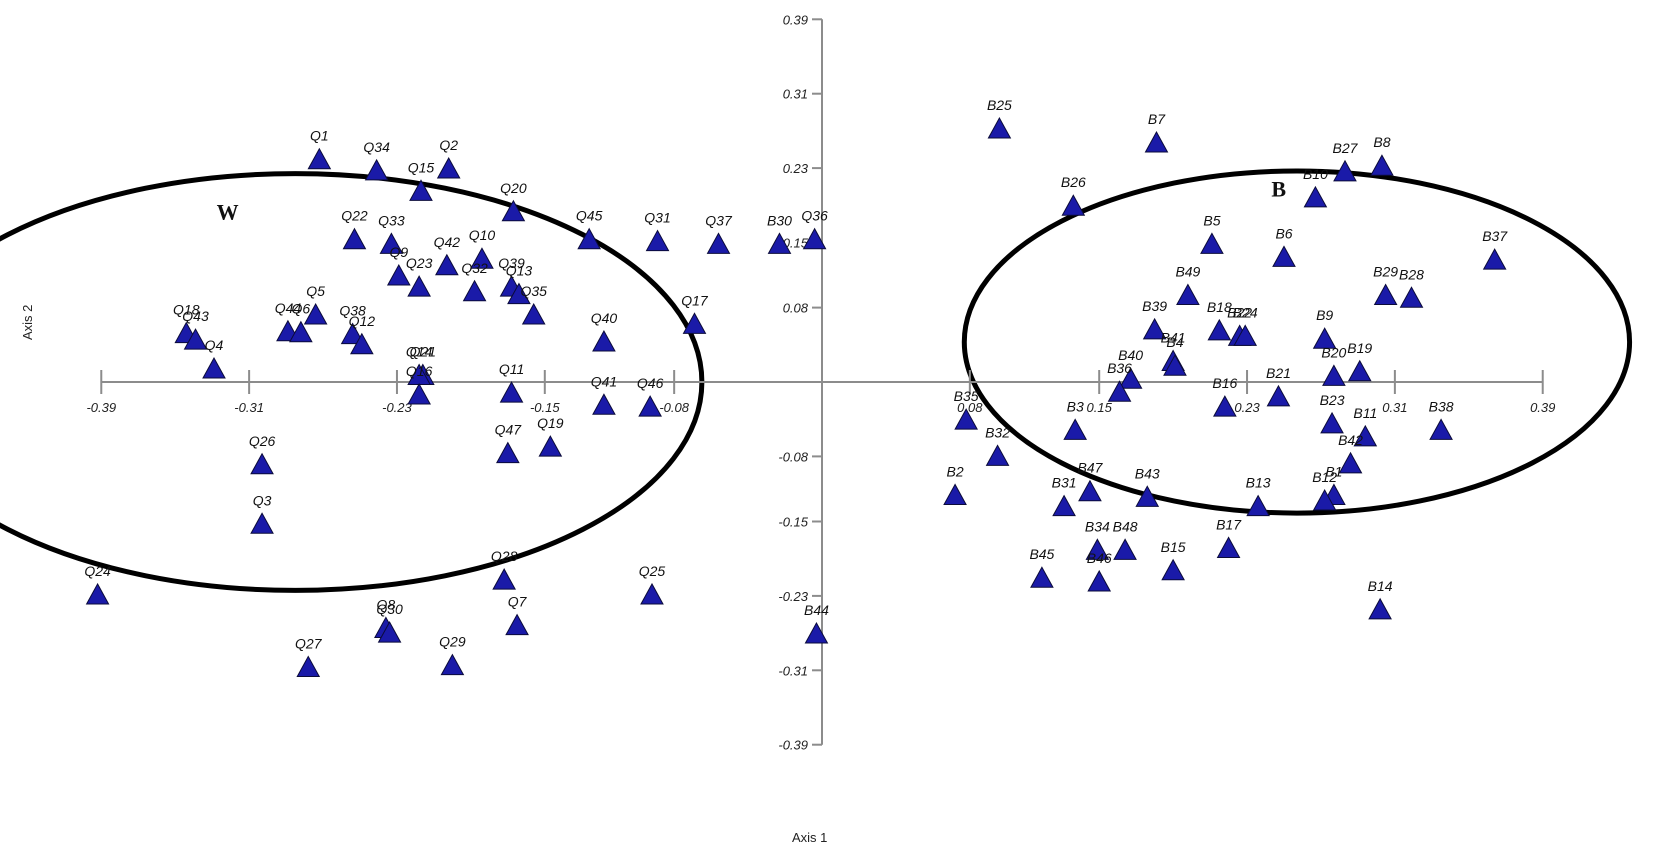  I want to click on point-label: B21, so click(1278, 373).